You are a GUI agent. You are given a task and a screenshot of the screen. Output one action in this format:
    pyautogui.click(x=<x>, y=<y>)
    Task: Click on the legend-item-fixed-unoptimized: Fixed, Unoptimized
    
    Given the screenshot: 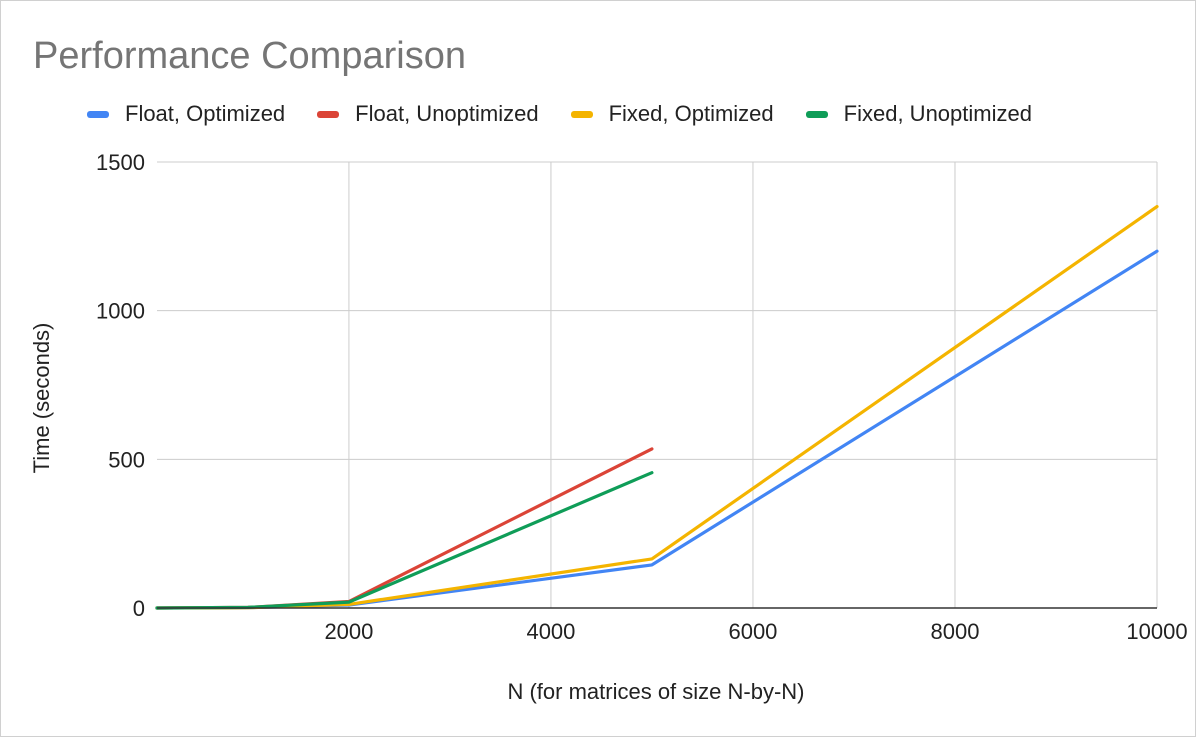 What is the action you would take?
    pyautogui.click(x=918, y=114)
    